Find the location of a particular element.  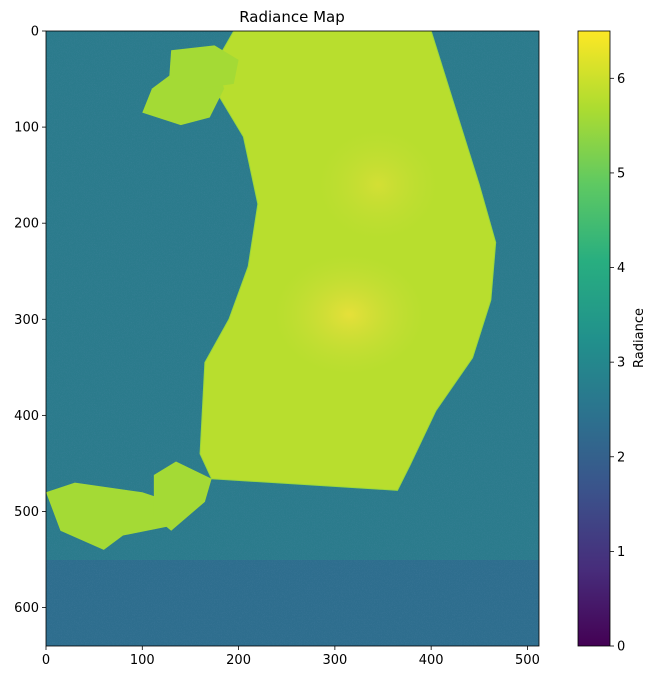

colorbar: 0 1 2 3 4 5 6 Radiance is located at coordinates (612, 342).